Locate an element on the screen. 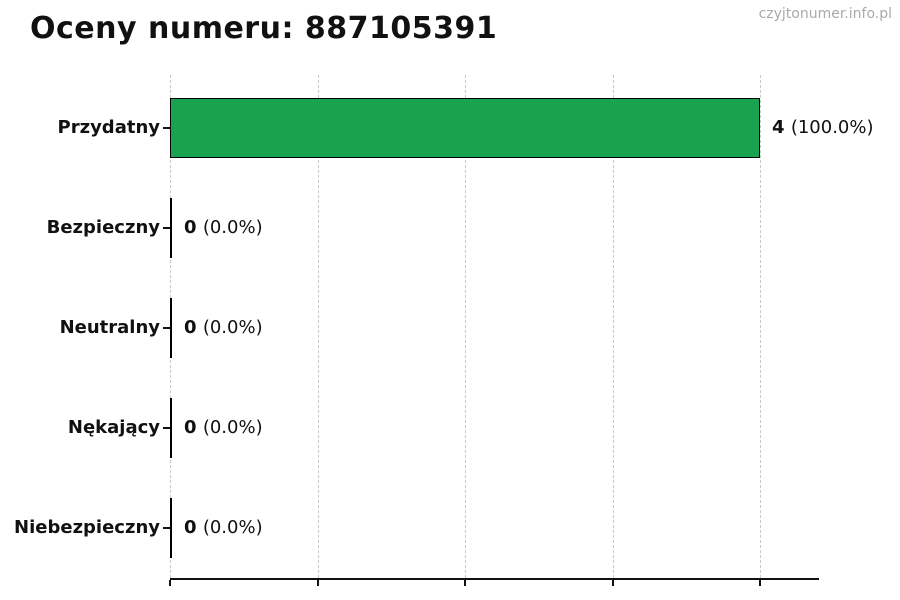 The height and width of the screenshot is (600, 900). y-axis-label: Bezpieczny is located at coordinates (103, 227).